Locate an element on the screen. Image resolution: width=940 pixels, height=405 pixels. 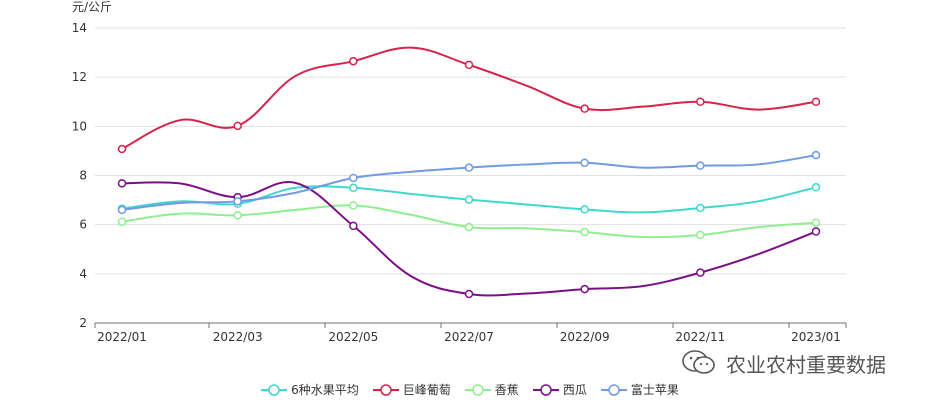
legend-item: 巨峰葡萄 is located at coordinates (411, 389).